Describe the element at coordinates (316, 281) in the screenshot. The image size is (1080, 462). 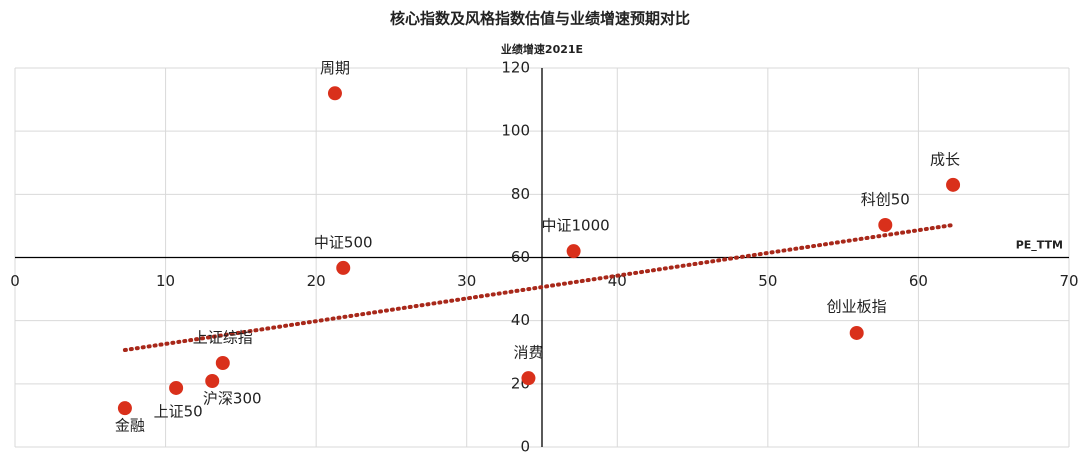
I see `x-tick-label: 20` at that location.